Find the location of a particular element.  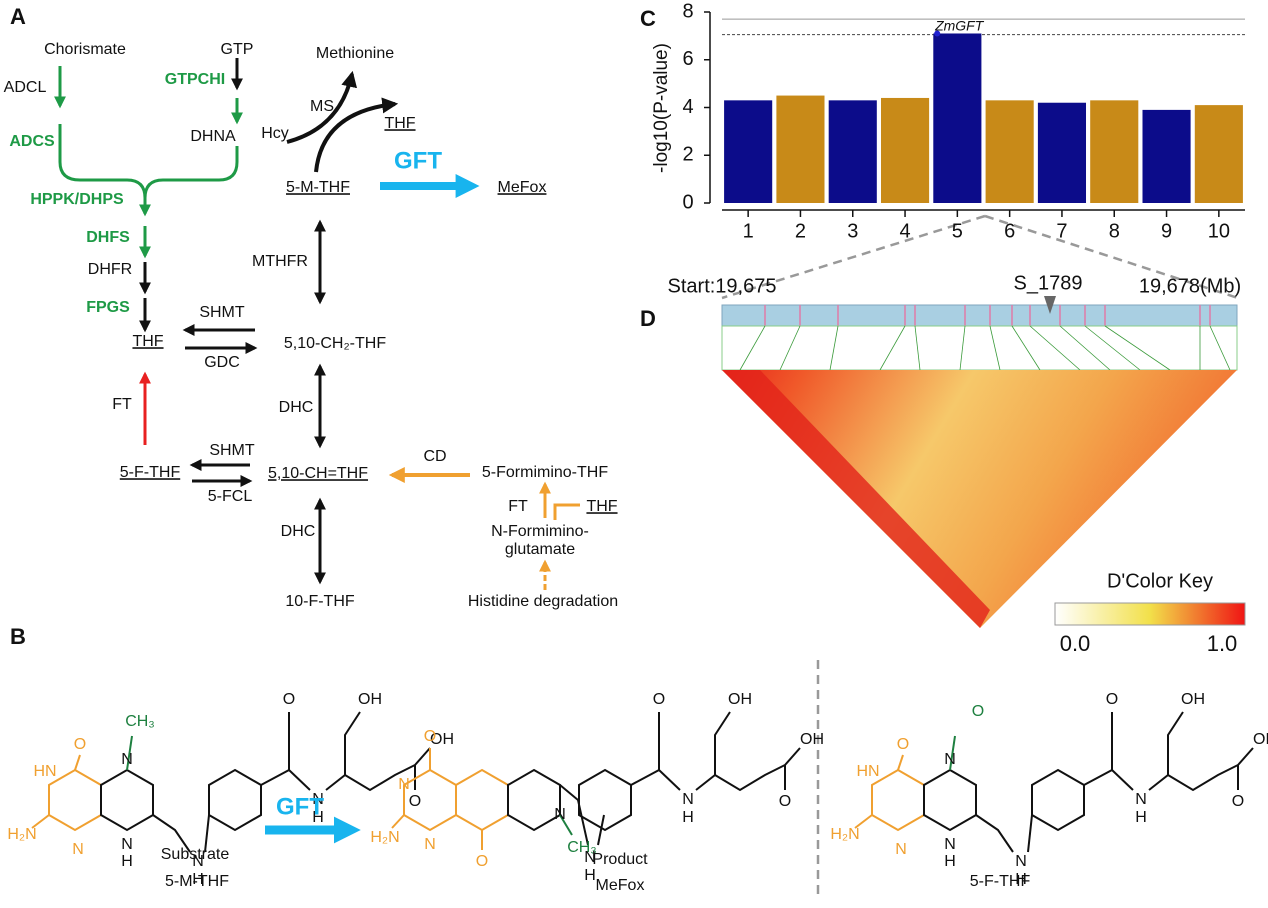

x-tick-label: 4 is located at coordinates (904, 231).